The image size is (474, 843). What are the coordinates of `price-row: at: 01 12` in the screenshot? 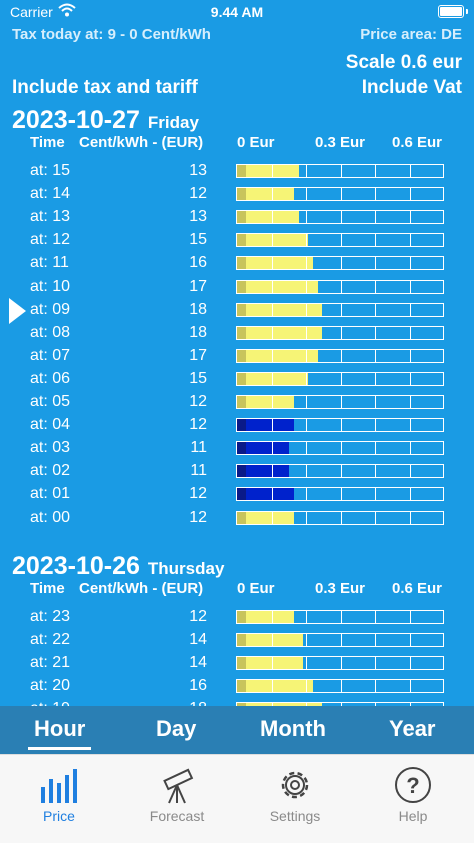 It's located at (237, 496).